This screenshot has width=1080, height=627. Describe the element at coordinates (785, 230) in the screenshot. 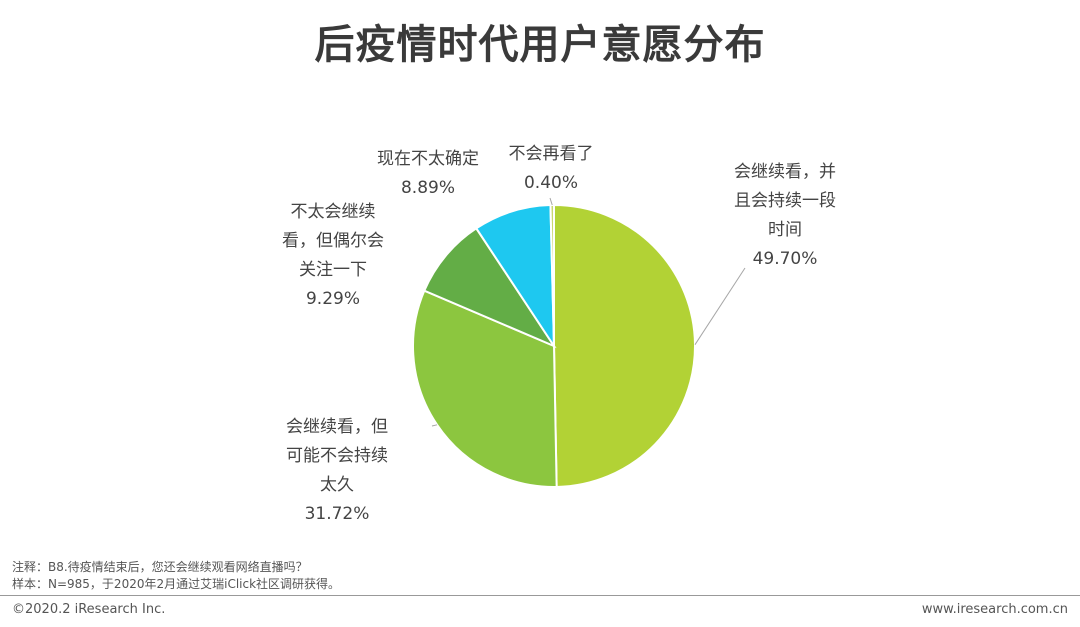

I see `slice-label-line: 时间` at that location.